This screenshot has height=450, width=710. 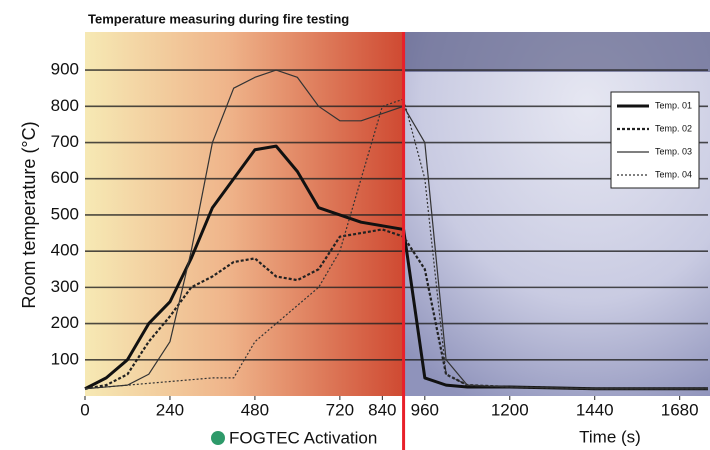 What do you see at coordinates (65, 105) in the screenshot?
I see `y-tick-label: 800` at bounding box center [65, 105].